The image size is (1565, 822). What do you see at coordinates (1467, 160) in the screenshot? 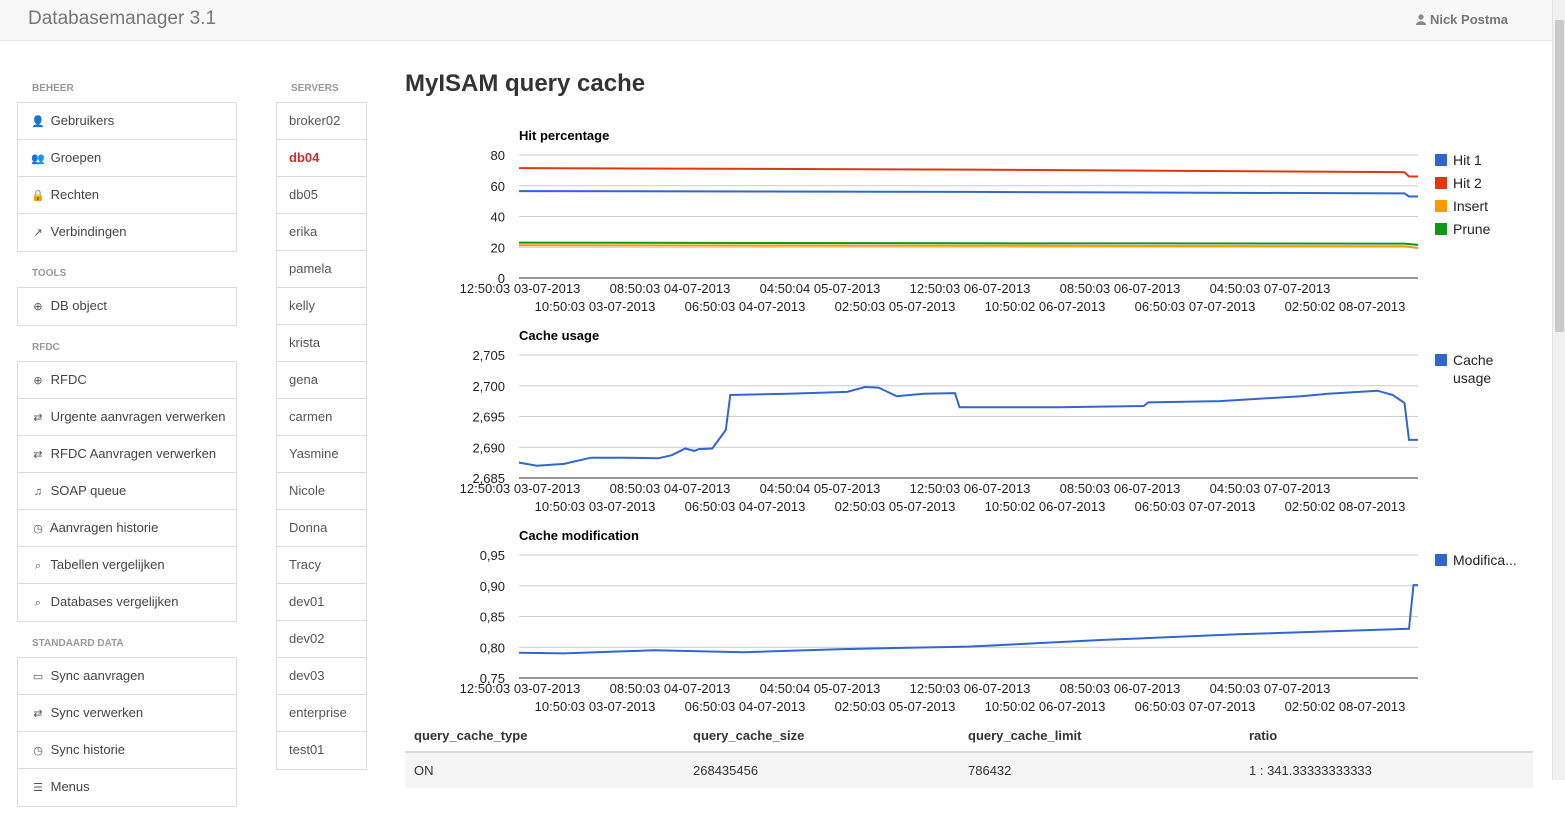
I see `legend-label: Hit 1` at bounding box center [1467, 160].